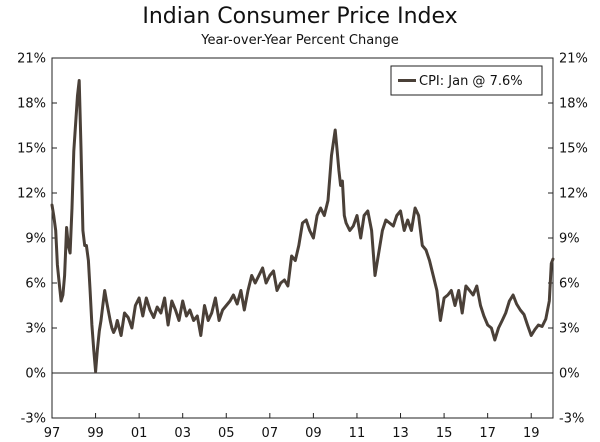 Image resolution: width=600 pixels, height=442 pixels. I want to click on y-tick-label-right: 21%, so click(573, 59).